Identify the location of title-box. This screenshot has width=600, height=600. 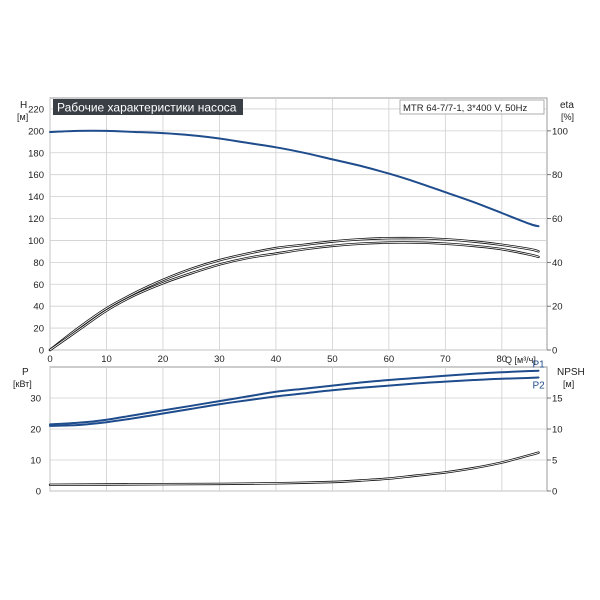
(148, 107).